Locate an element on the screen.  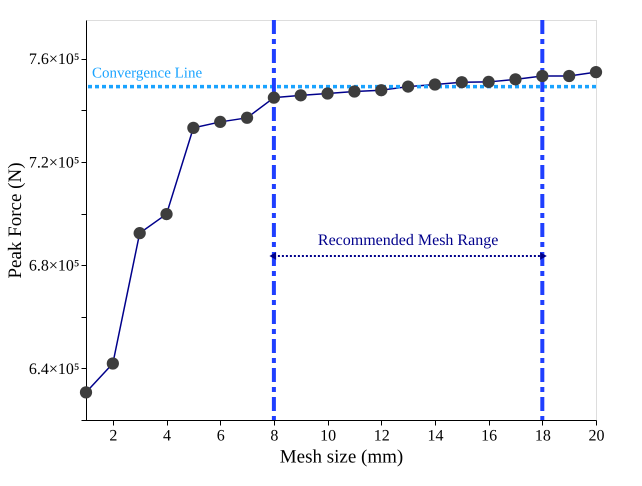
x-axis-title: Mesh size (mm) is located at coordinates (342, 457).